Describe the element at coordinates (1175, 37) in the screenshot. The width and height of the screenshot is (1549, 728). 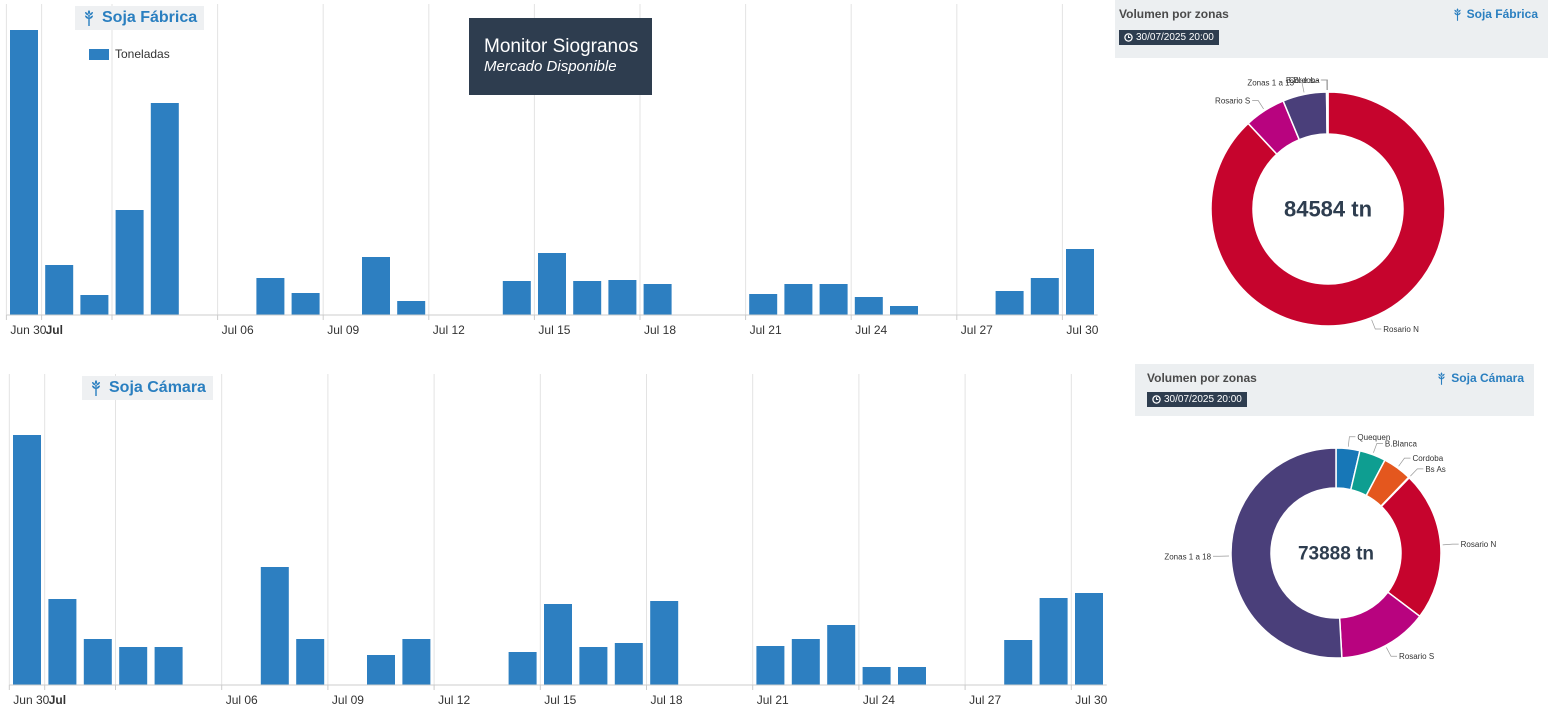
I see `timestamp-text: 30/07/2025 20:00` at that location.